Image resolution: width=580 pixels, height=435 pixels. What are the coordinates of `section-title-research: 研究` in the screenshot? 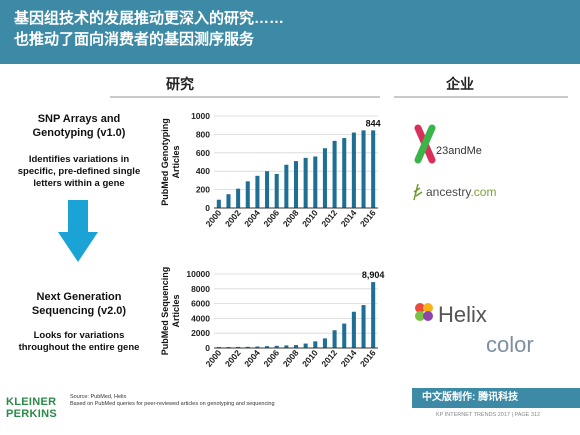 It's located at (180, 84).